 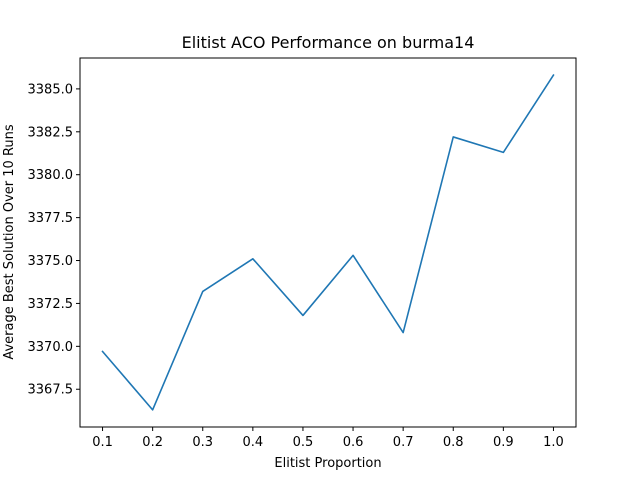 I want to click on x-tick-label: 0.5, so click(x=303, y=442).